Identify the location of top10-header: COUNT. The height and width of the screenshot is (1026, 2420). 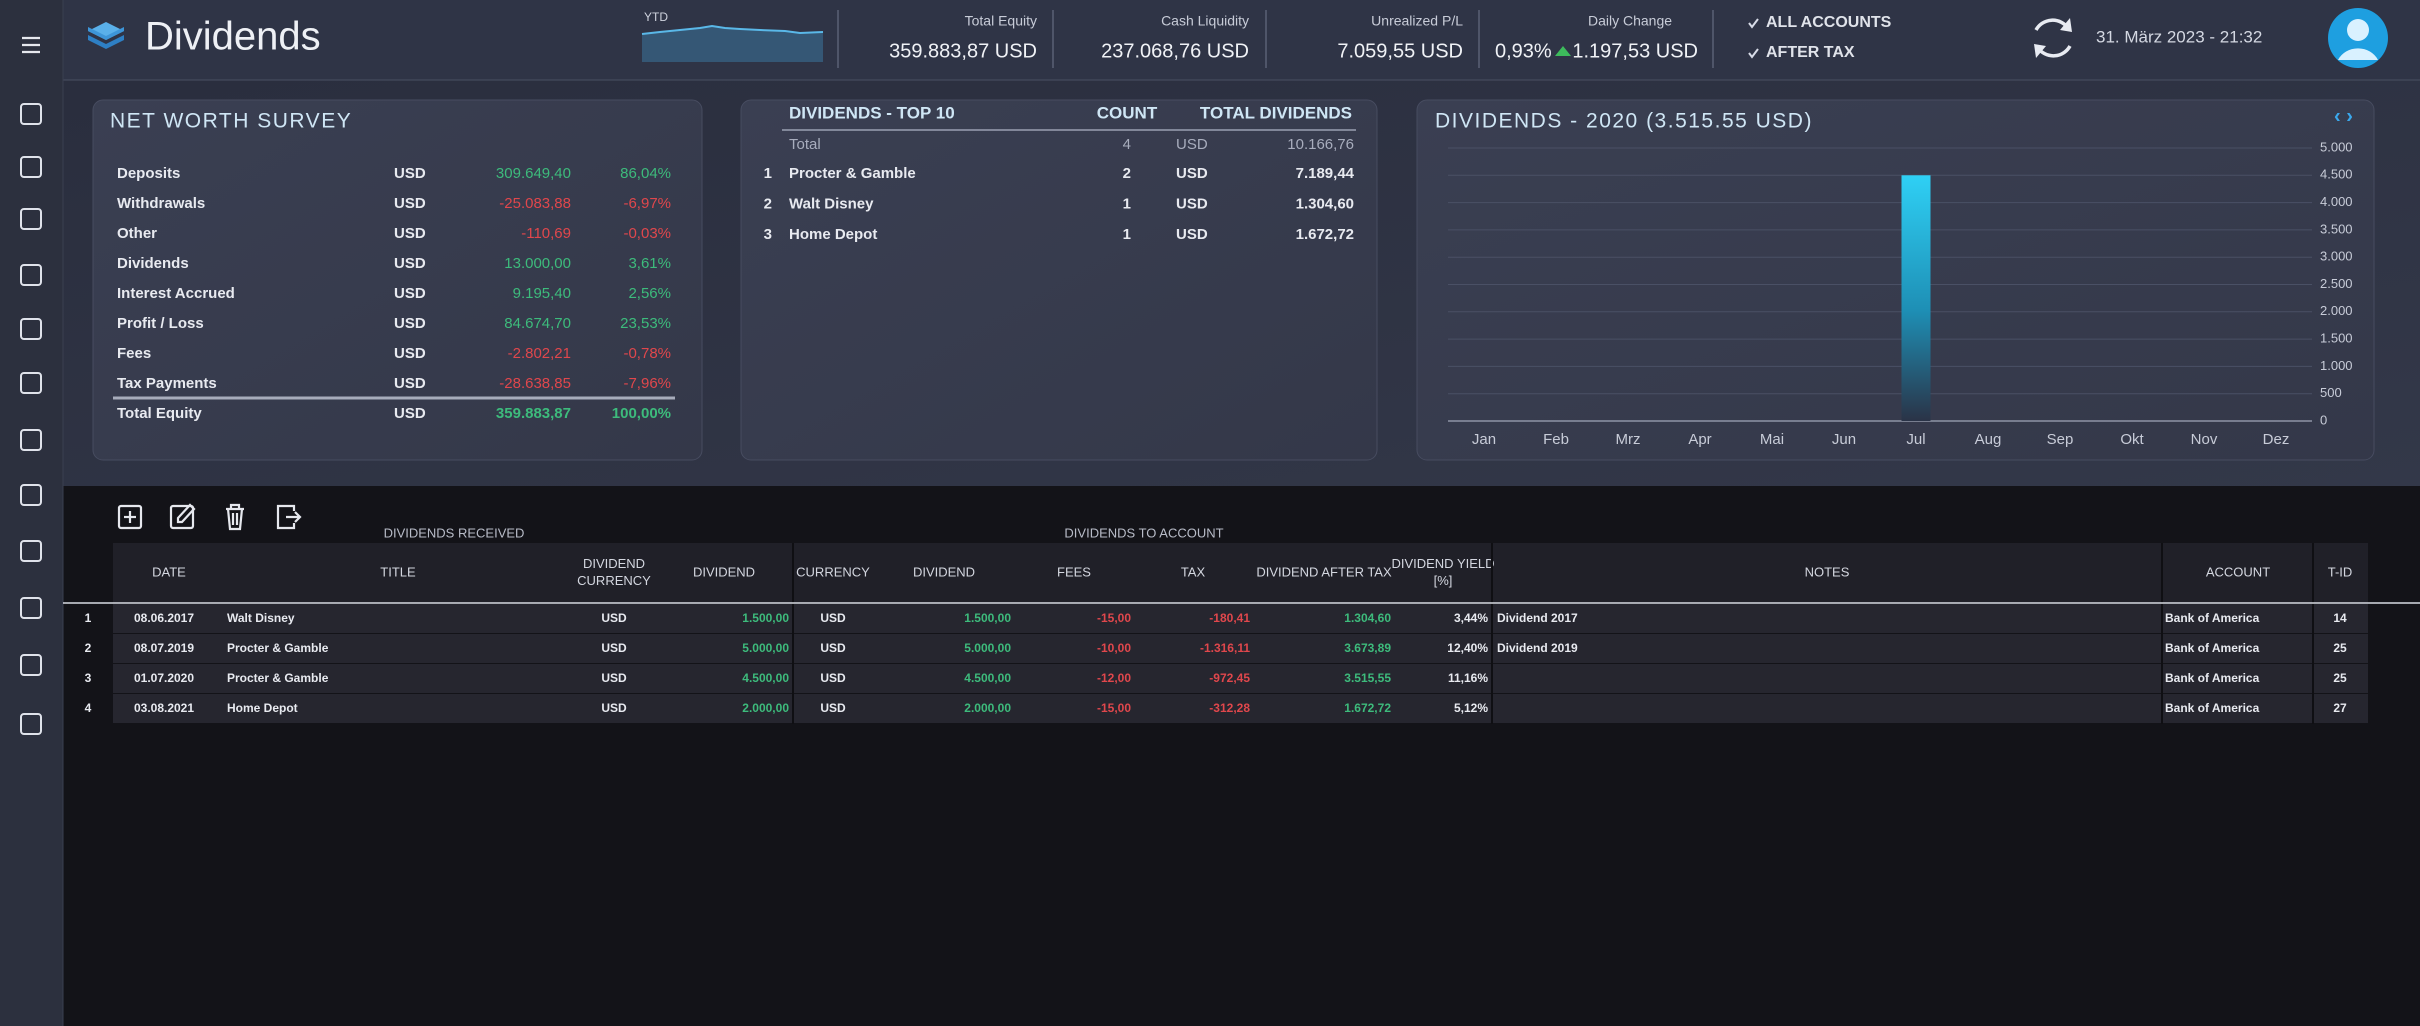
(1127, 112).